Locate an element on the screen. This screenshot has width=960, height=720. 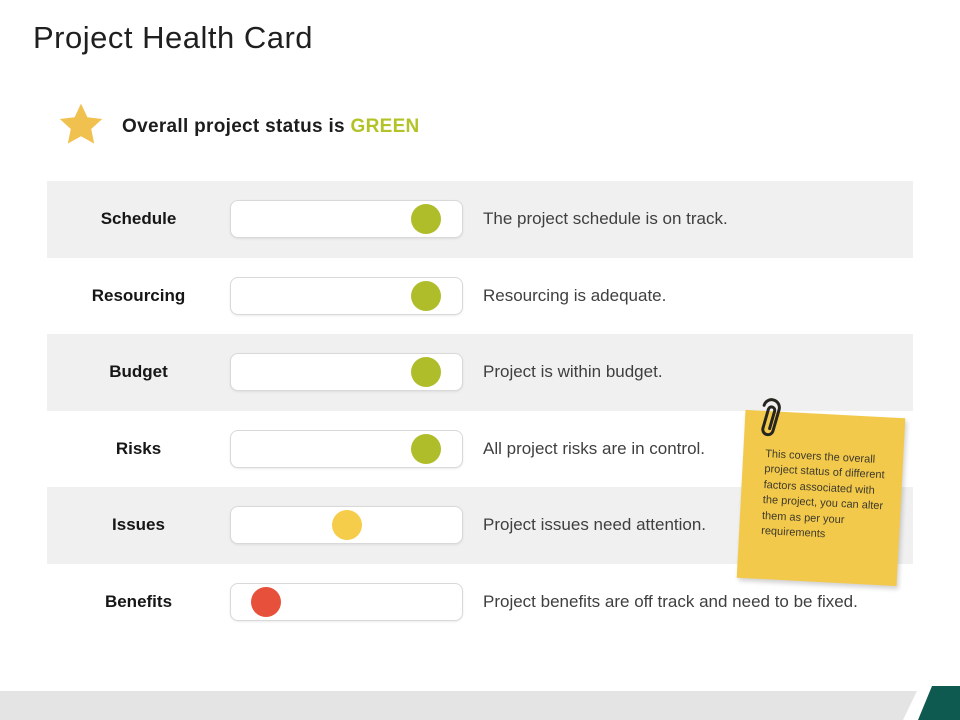
table-row-risks: Risks All project risks are in control. is located at coordinates (480, 449).